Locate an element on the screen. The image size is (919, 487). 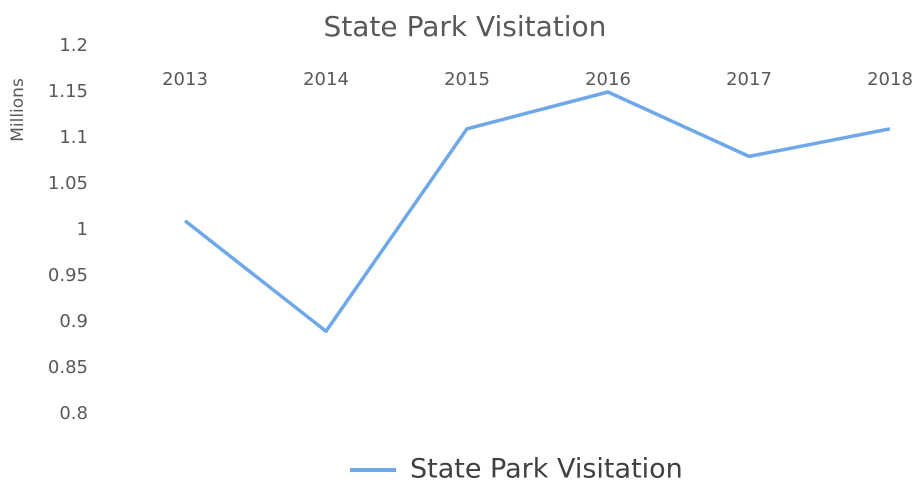
legend-label: State Park Visitation is located at coordinates (546, 469).